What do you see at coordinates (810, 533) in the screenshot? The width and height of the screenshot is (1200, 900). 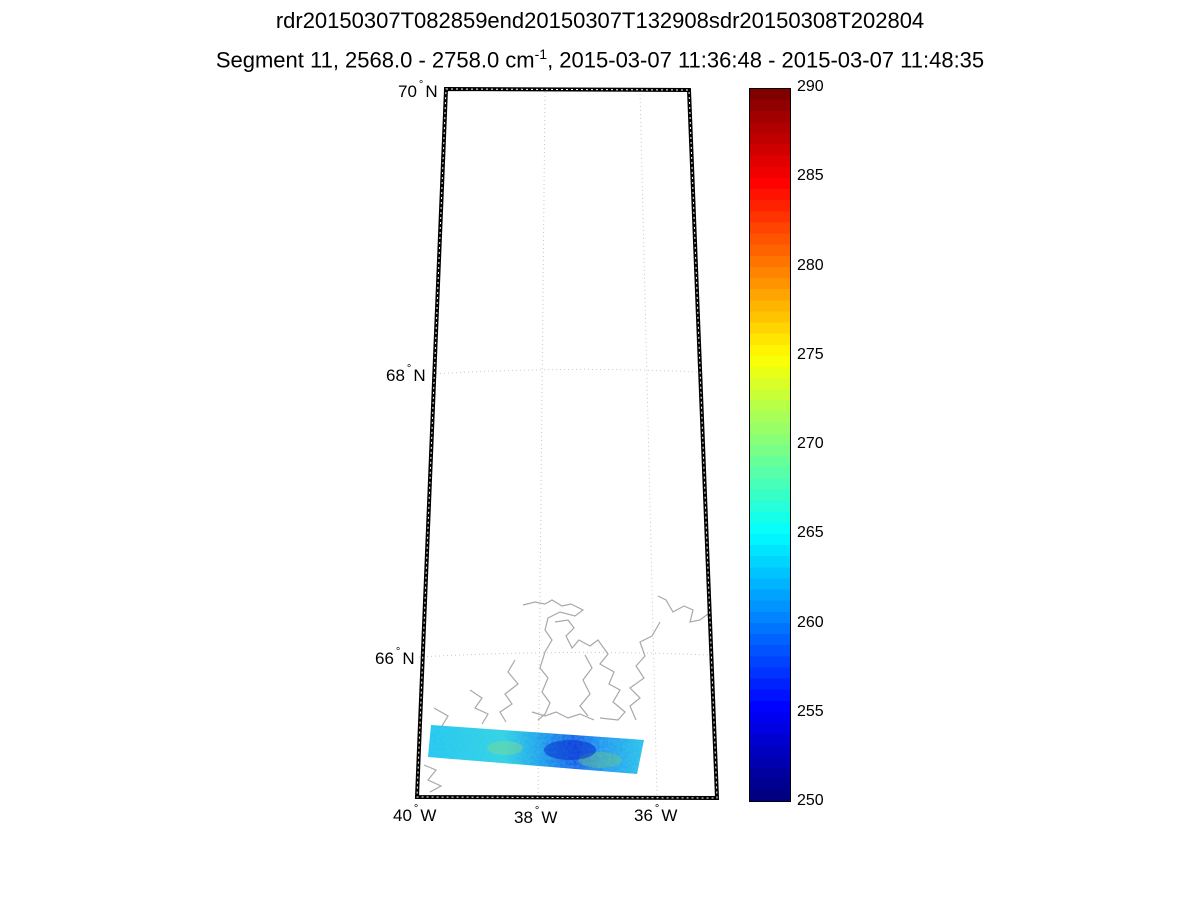 I see `colorbar-tick-265: 265` at bounding box center [810, 533].